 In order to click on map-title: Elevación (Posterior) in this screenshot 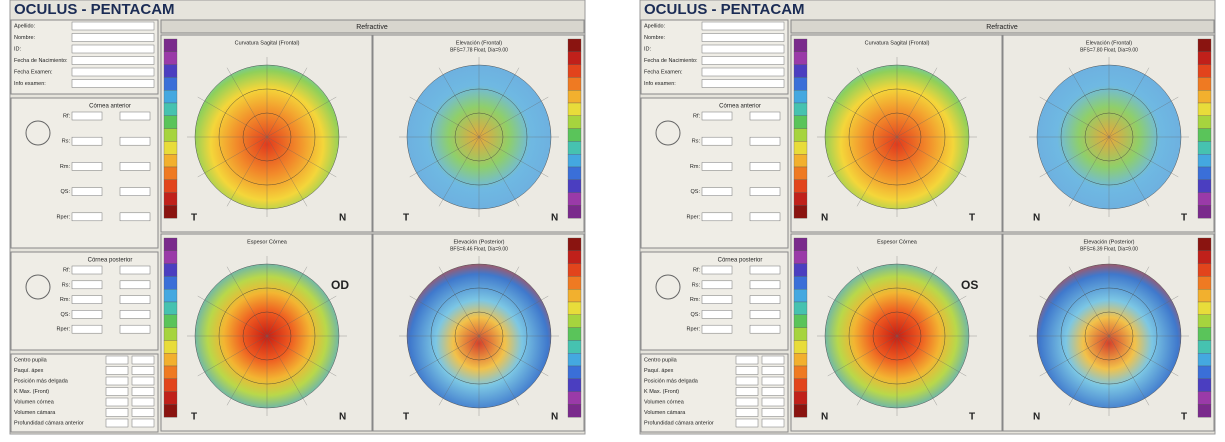, I will do `click(478, 242)`.